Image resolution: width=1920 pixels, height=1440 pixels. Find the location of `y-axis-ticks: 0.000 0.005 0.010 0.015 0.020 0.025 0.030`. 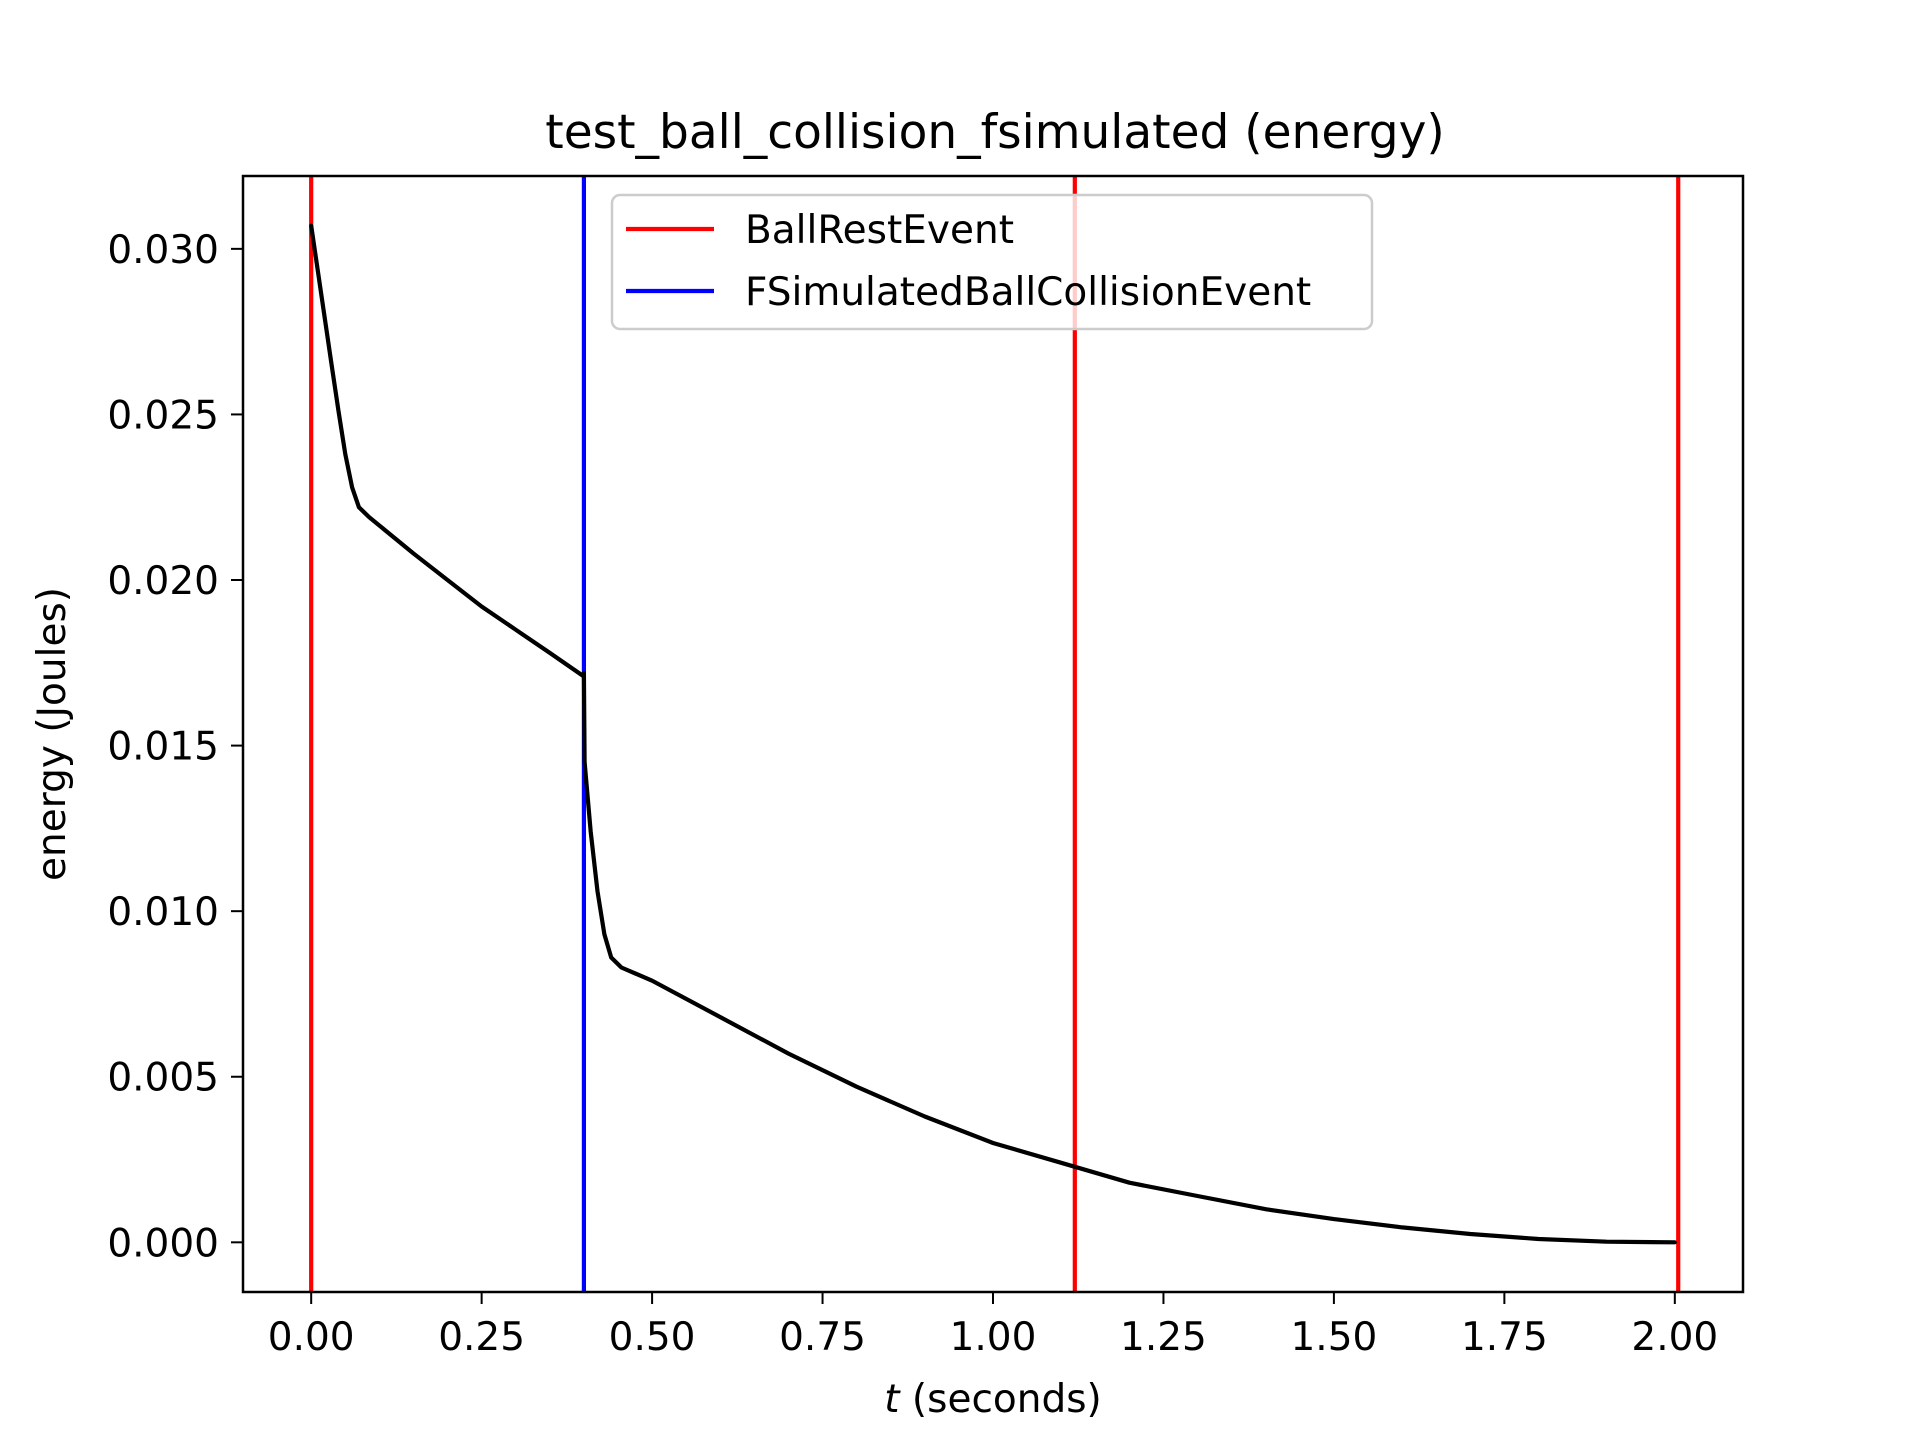

y-axis-ticks: 0.000 0.005 0.010 0.015 0.020 0.025 0.030 is located at coordinates (175, 747).